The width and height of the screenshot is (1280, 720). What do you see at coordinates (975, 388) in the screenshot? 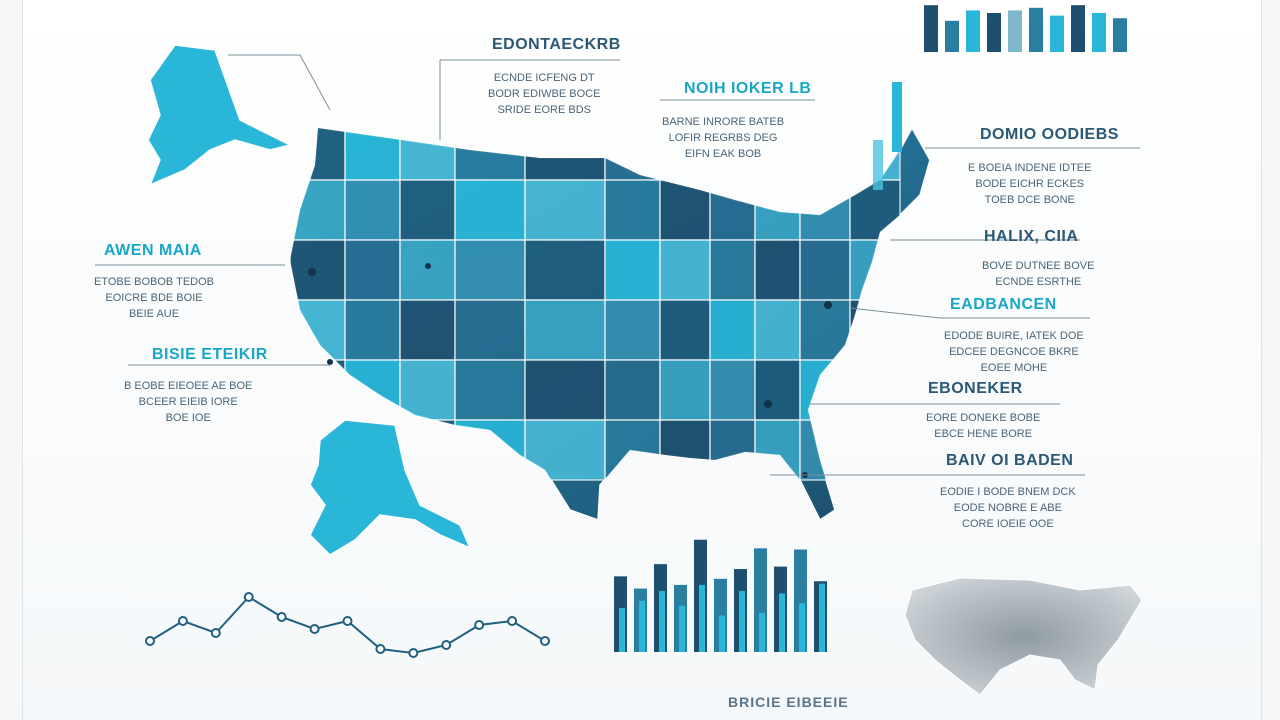
I see `callout-title: EBONEKER` at bounding box center [975, 388].